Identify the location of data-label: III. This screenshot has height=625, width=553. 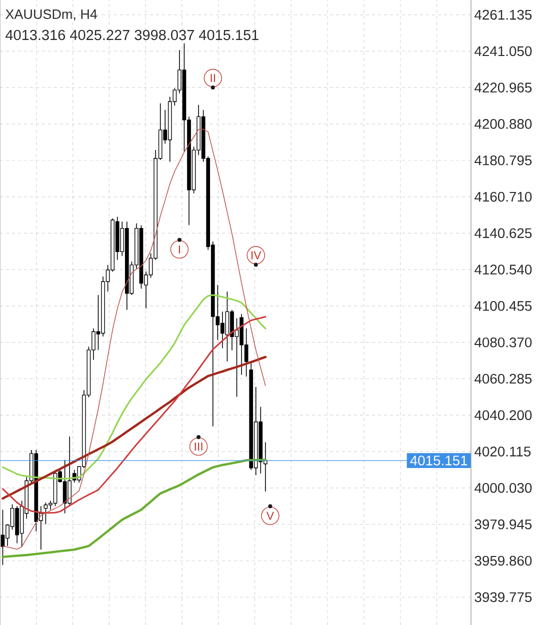
(198, 446).